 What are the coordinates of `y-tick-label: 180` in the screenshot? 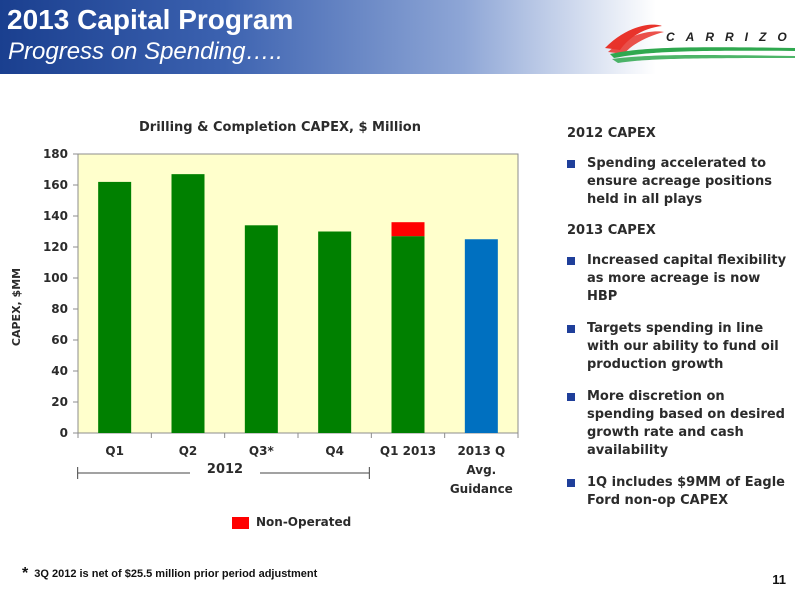 It's located at (55, 154).